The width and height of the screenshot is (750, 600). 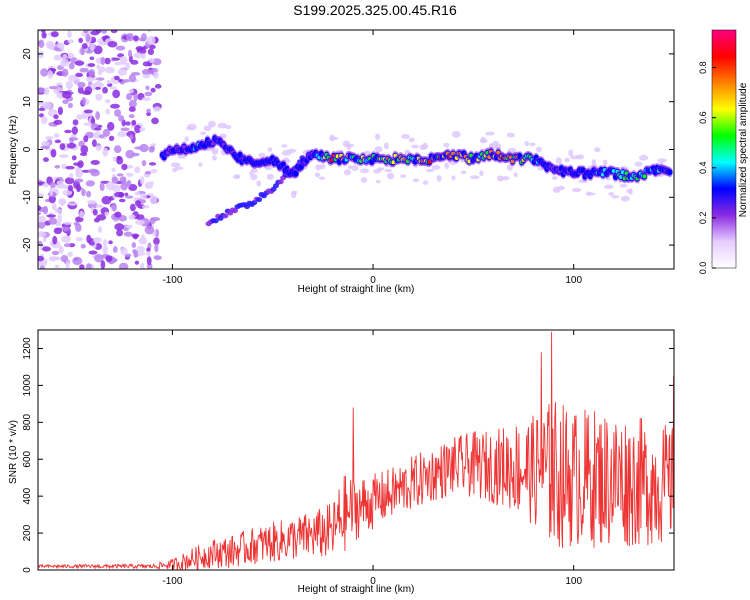 What do you see at coordinates (573, 581) in the screenshot?
I see `snr-x-tick-label: 100` at bounding box center [573, 581].